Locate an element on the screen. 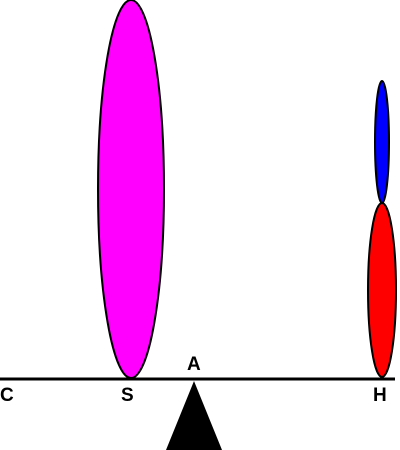 The height and width of the screenshot is (450, 400). label-c: C is located at coordinates (7, 395).